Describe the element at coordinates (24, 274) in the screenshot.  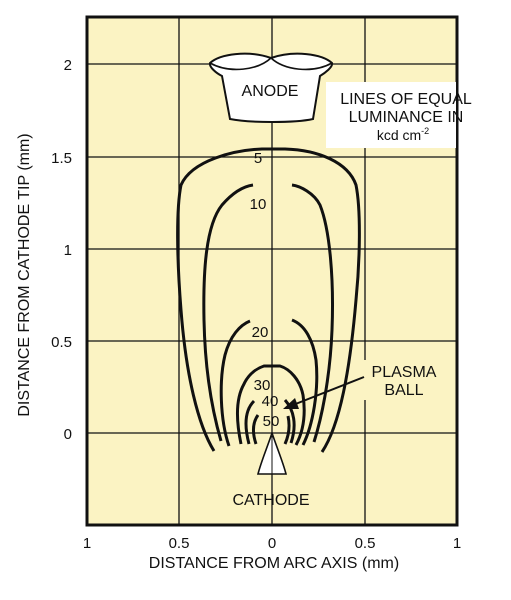
I see `y-axis-label: DISTANCE FROM CATHODE TIP (mm)` at that location.